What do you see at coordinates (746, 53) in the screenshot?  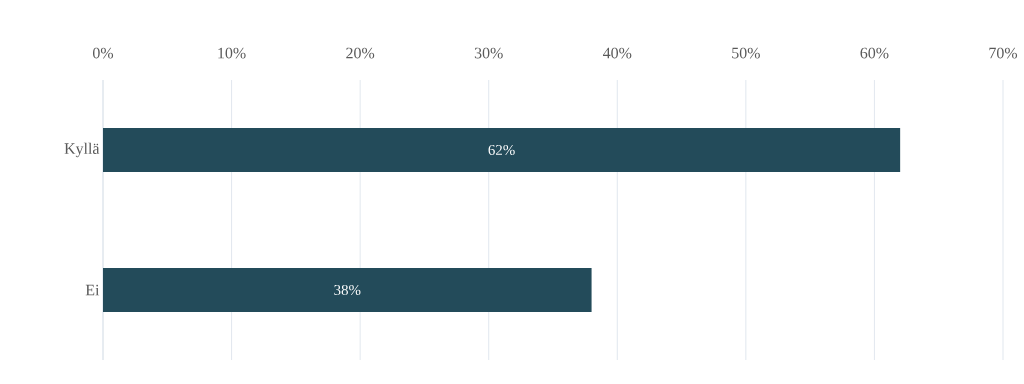 I see `x-tick-label: 50%` at bounding box center [746, 53].